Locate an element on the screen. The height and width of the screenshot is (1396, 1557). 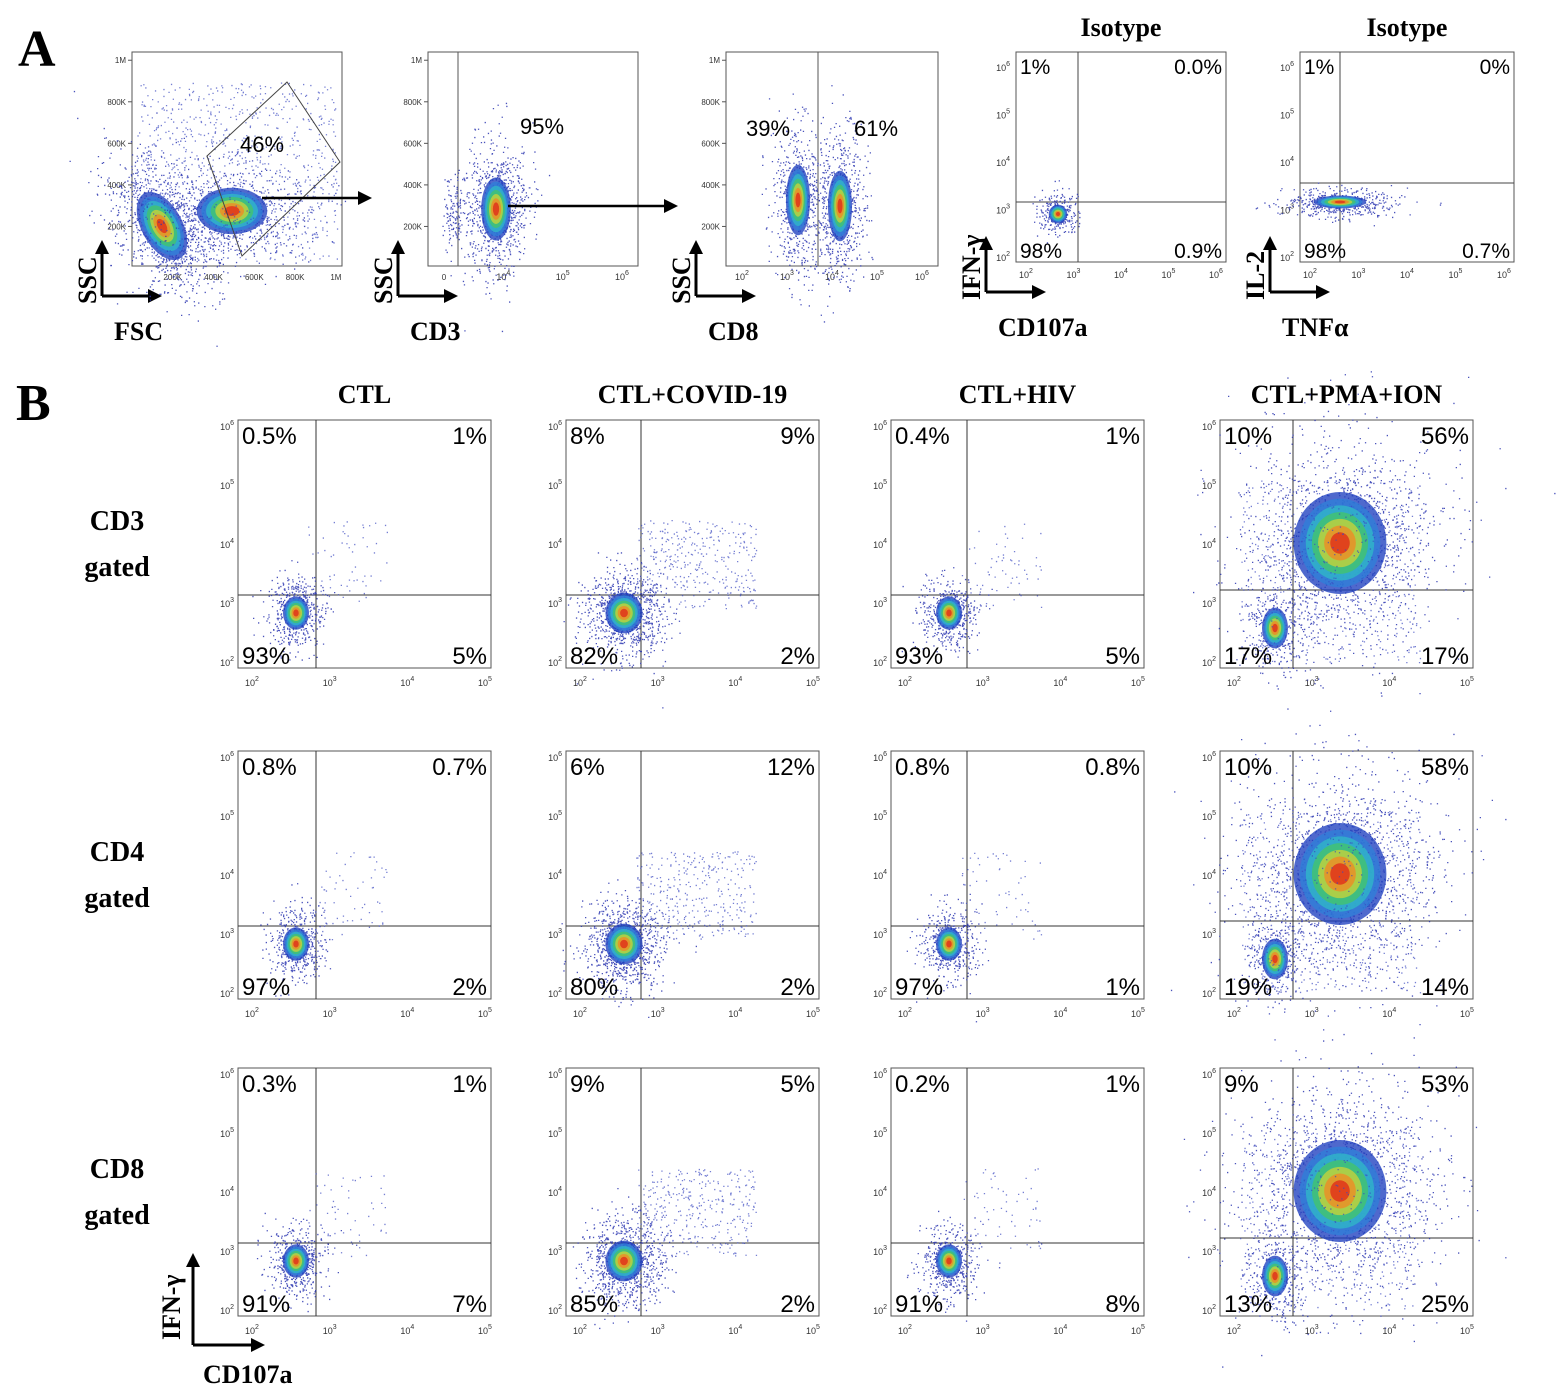
x-axis-label: TNFα is located at coordinates (1315, 327).